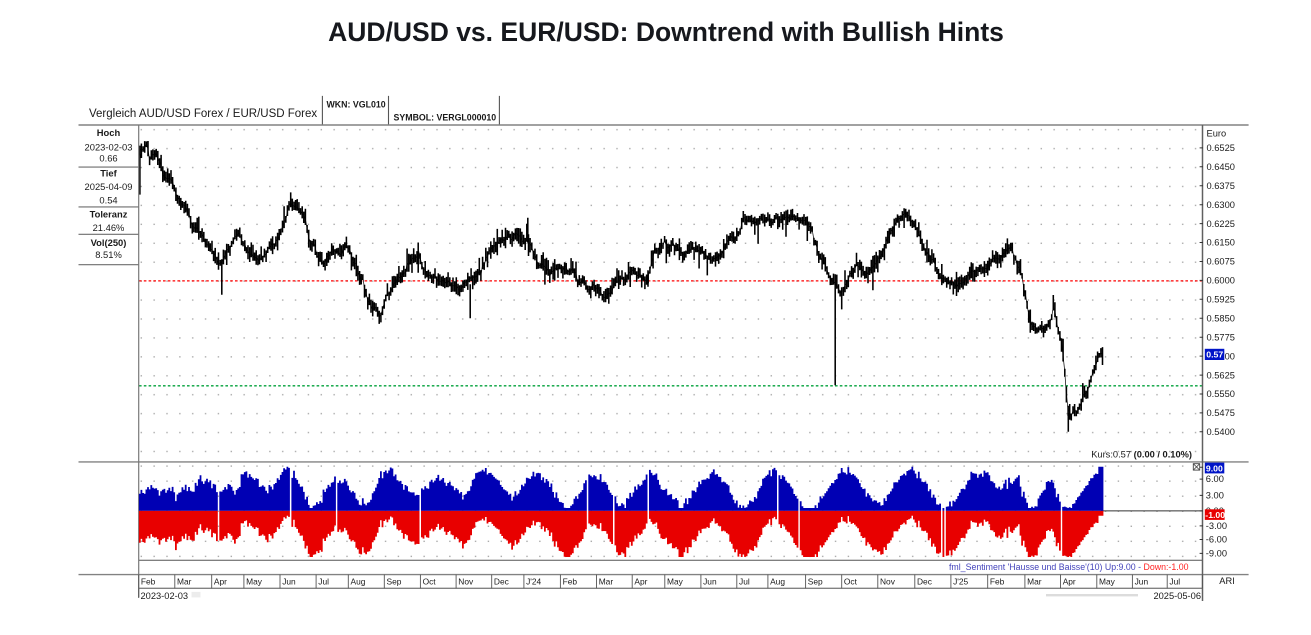 The height and width of the screenshot is (635, 1311). Describe the element at coordinates (1215, 479) in the screenshot. I see `svg-text: 6.00` at that location.